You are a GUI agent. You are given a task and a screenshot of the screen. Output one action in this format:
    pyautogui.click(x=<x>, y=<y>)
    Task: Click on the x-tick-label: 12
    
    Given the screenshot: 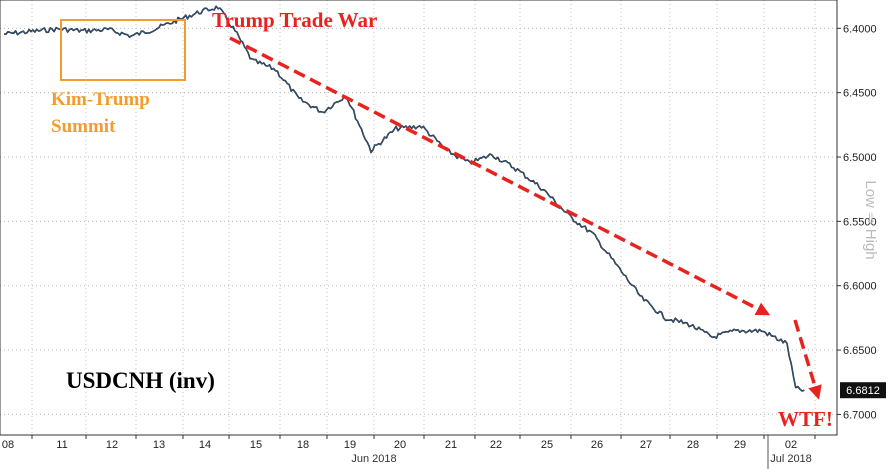 What is the action you would take?
    pyautogui.click(x=112, y=445)
    